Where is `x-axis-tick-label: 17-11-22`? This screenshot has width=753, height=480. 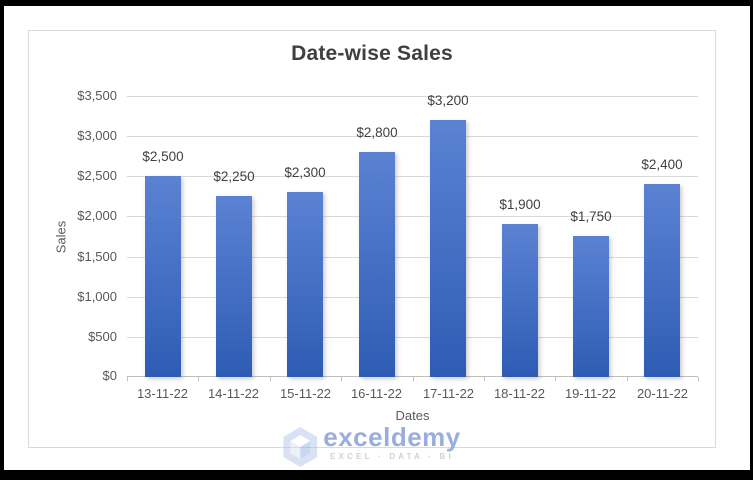 x-axis-tick-label: 17-11-22 is located at coordinates (448, 393).